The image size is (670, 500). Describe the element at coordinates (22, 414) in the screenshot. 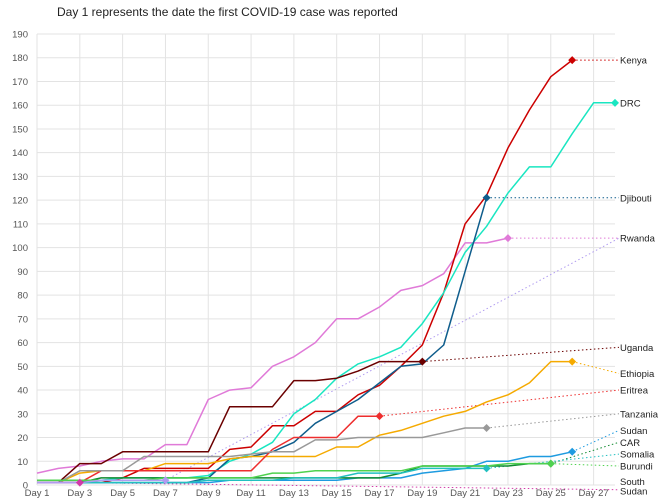

I see `y-tick-label: 30` at that location.